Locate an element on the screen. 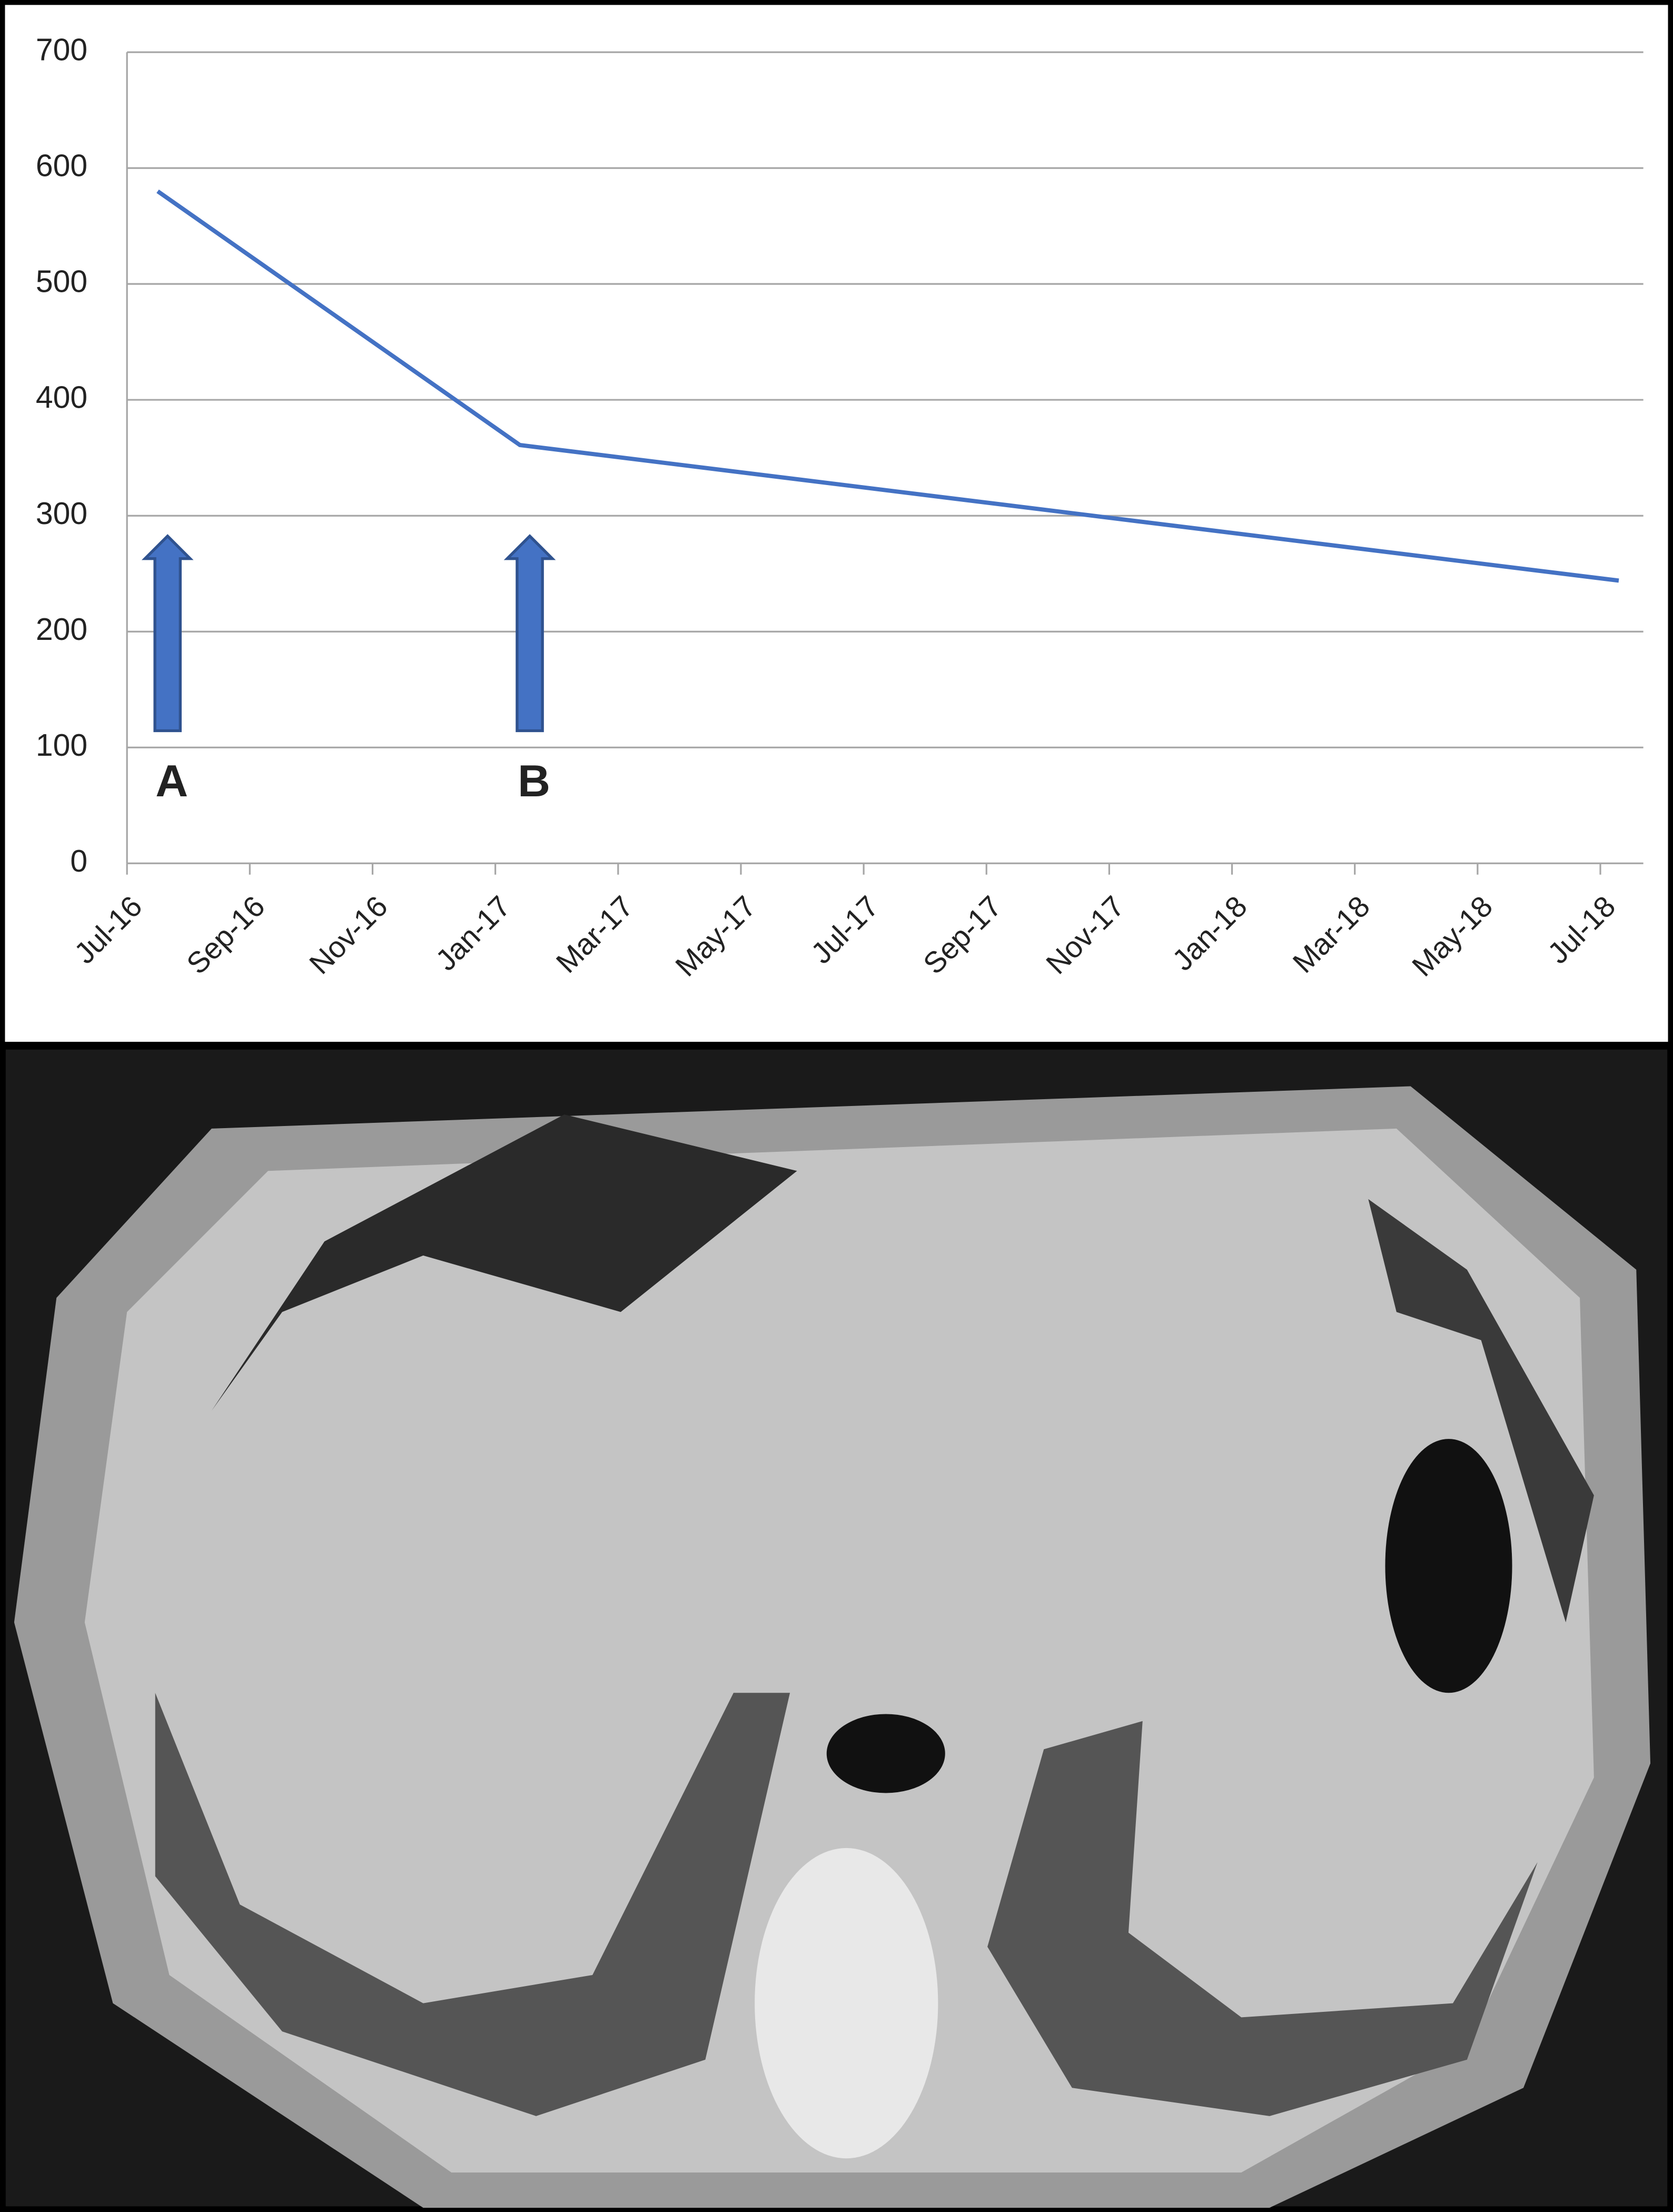  y-tick-label: 600 is located at coordinates (61, 166).